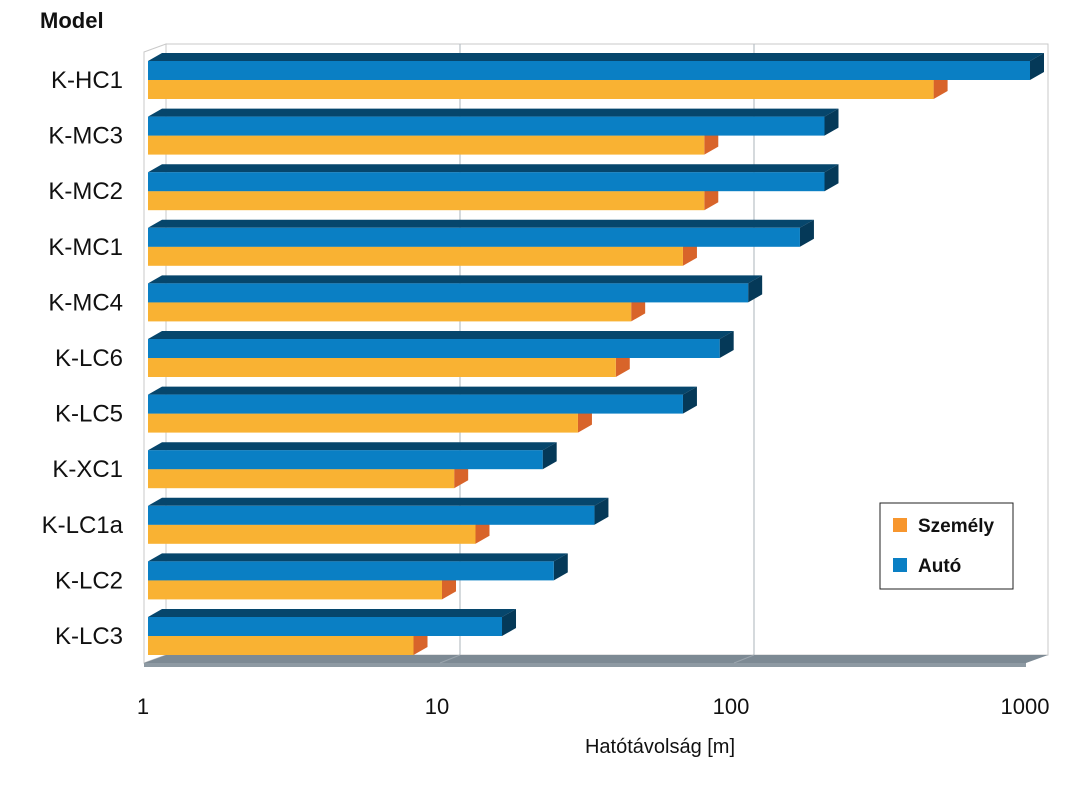 The height and width of the screenshot is (795, 1077). Describe the element at coordinates (660, 747) in the screenshot. I see `x-axis-label: Hatótávolság [m]` at that location.